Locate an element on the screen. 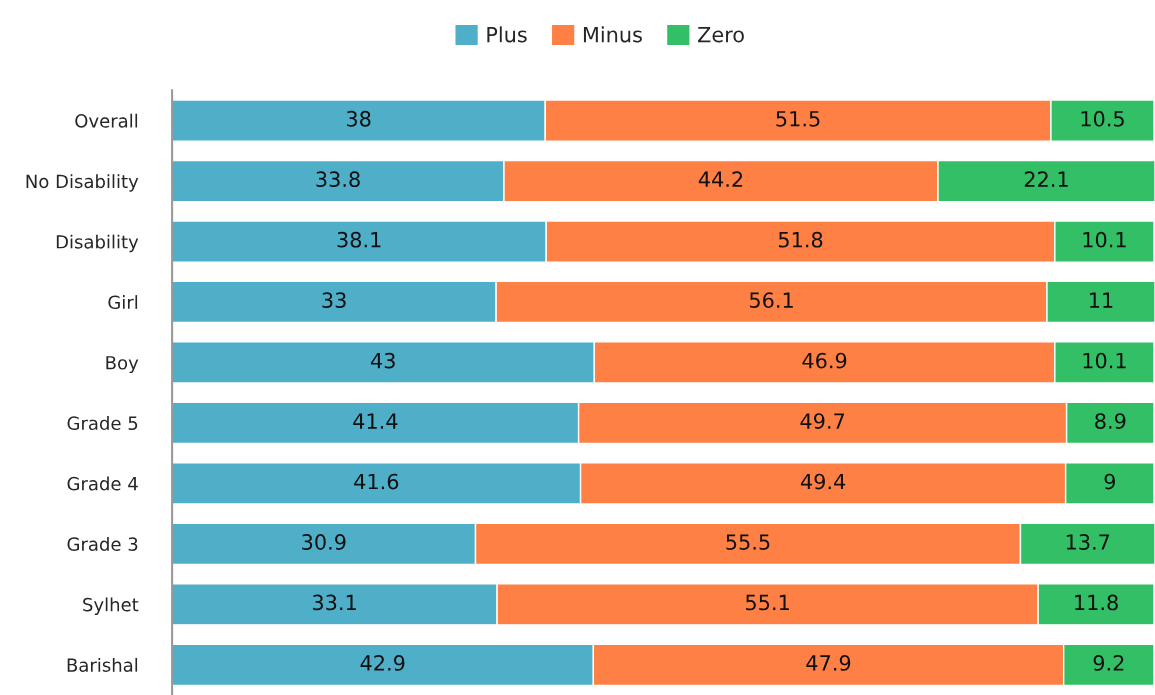 This screenshot has height=695, width=1155. data-label: 8.9 is located at coordinates (1110, 421).